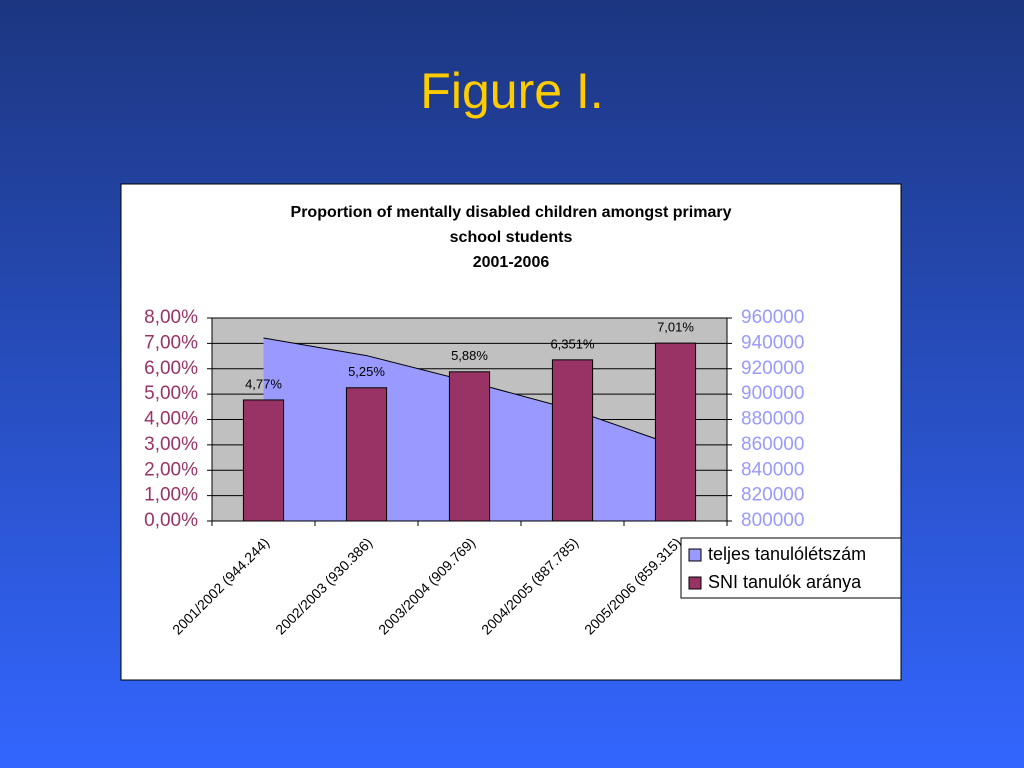  I want to click on y2-tick-label: 860000, so click(772, 444).